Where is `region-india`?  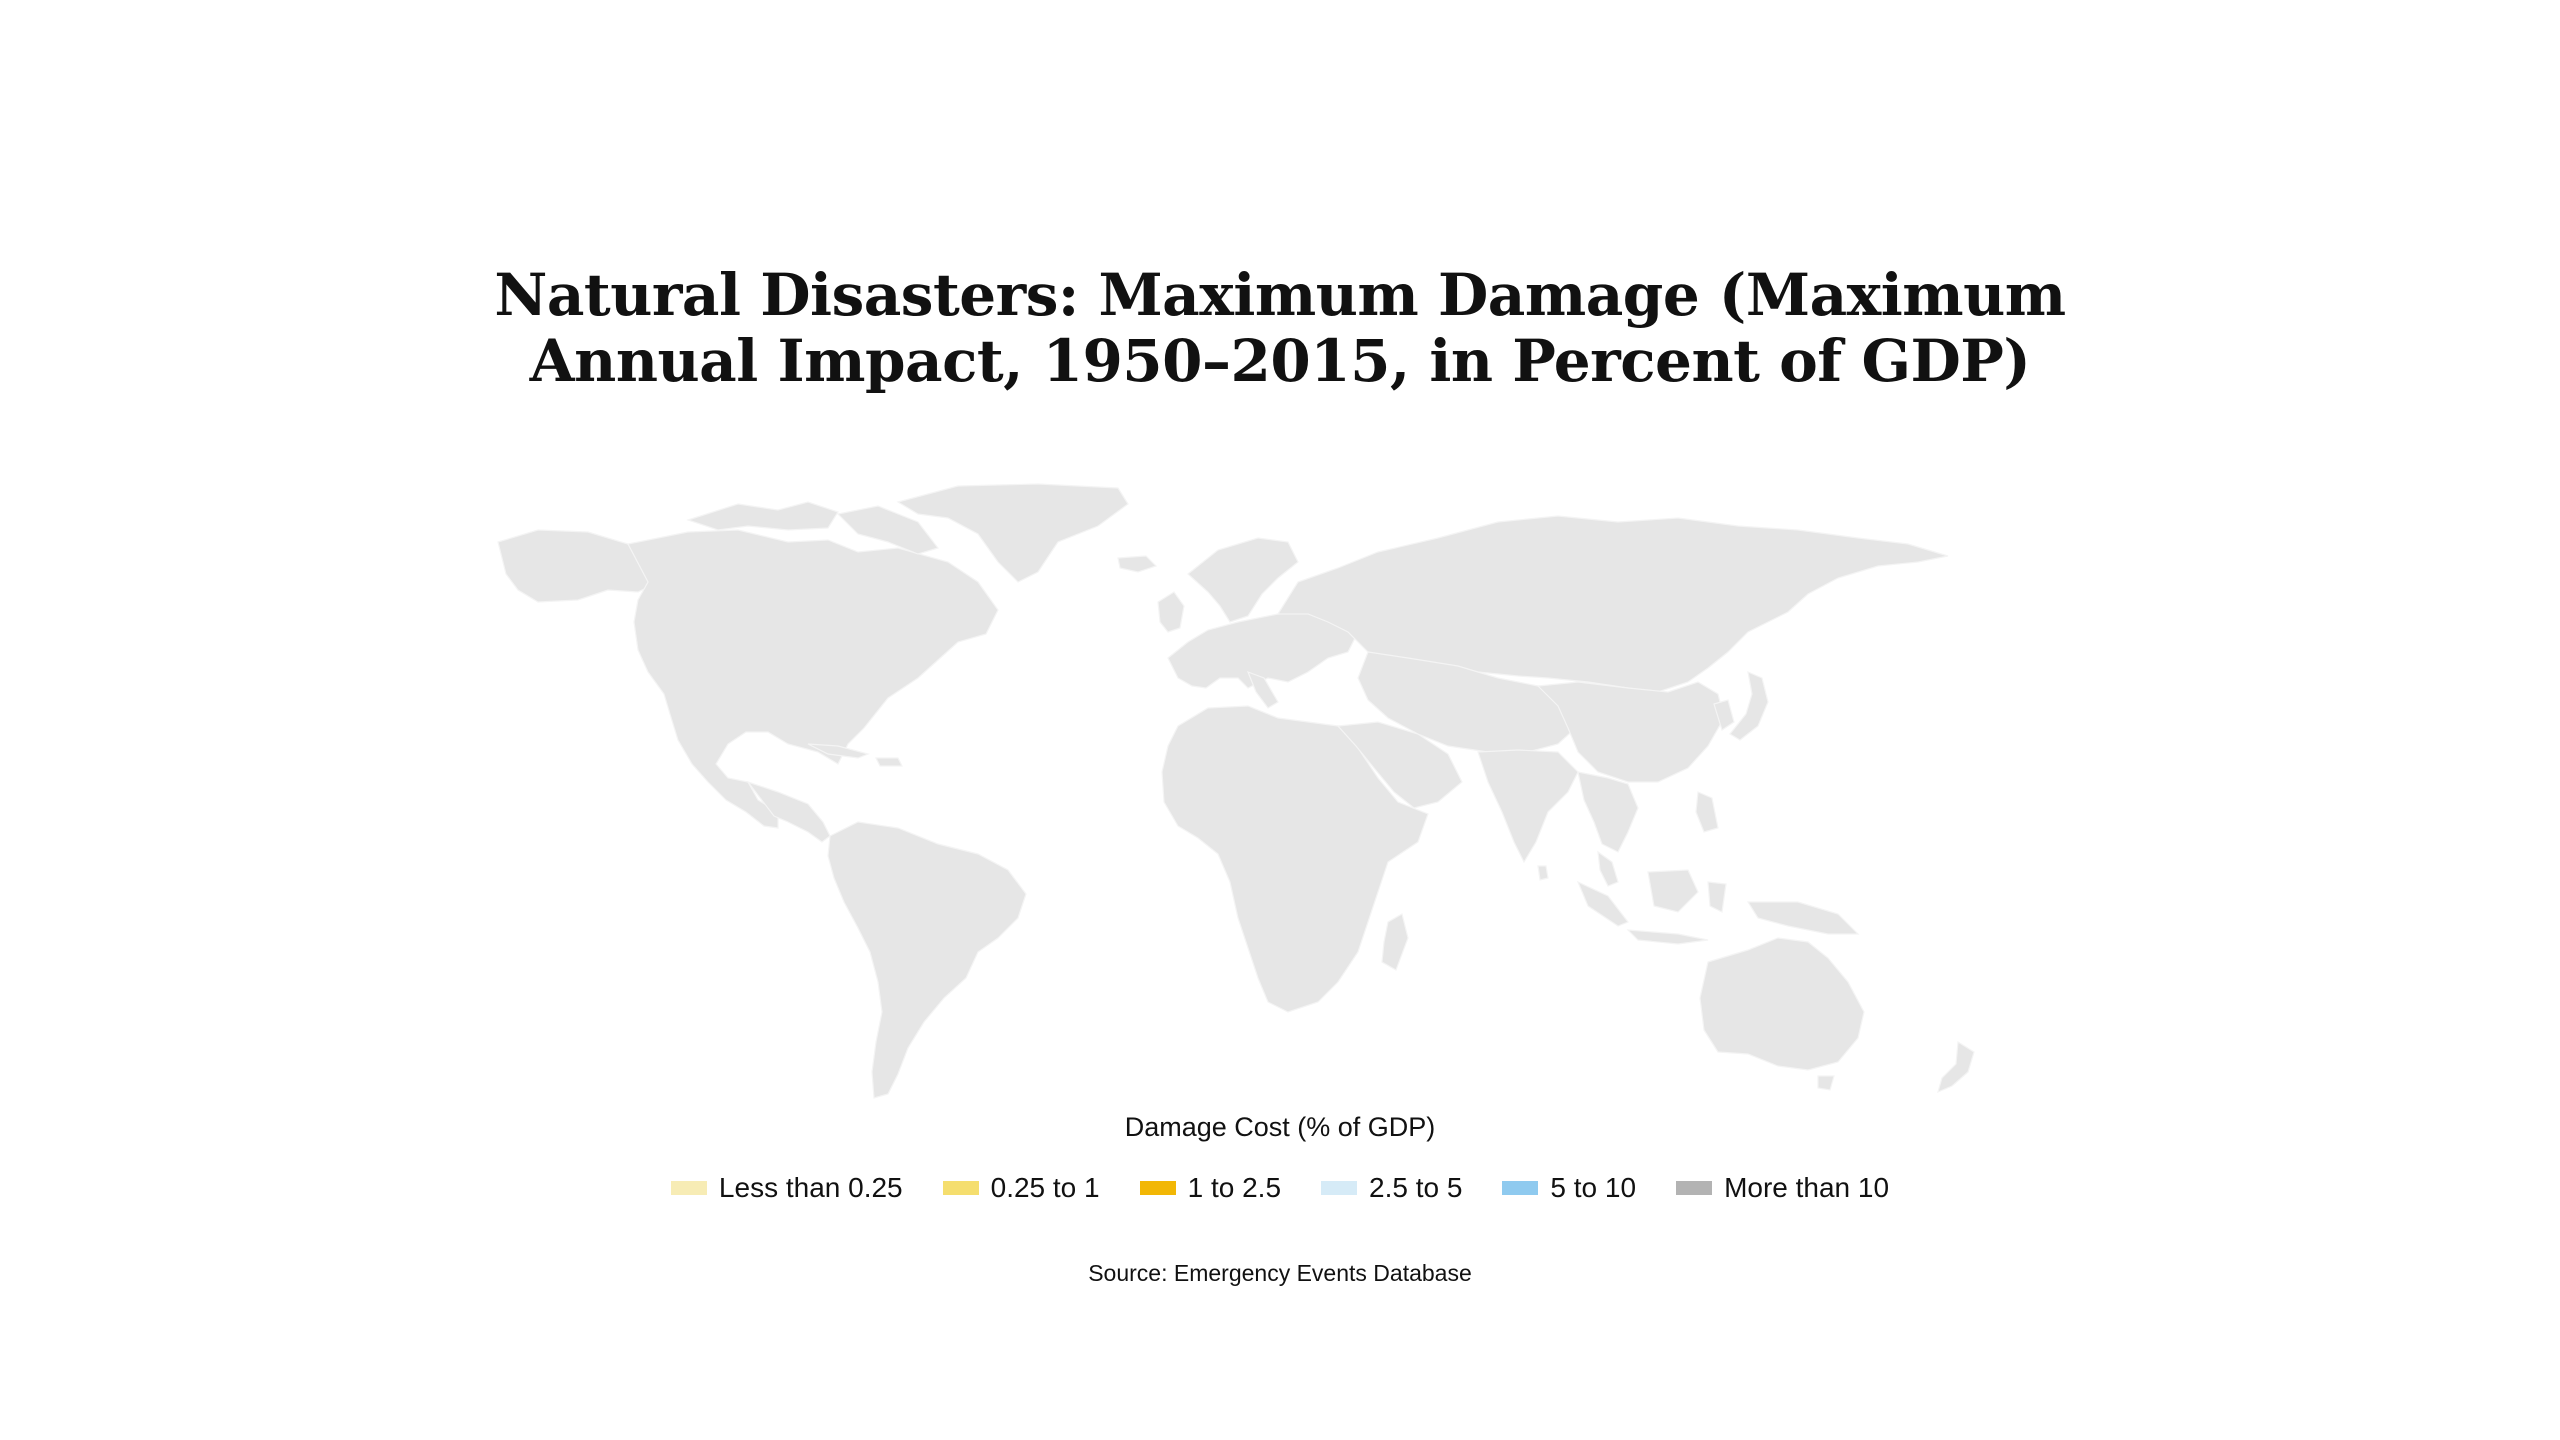 region-india is located at coordinates (1528, 806).